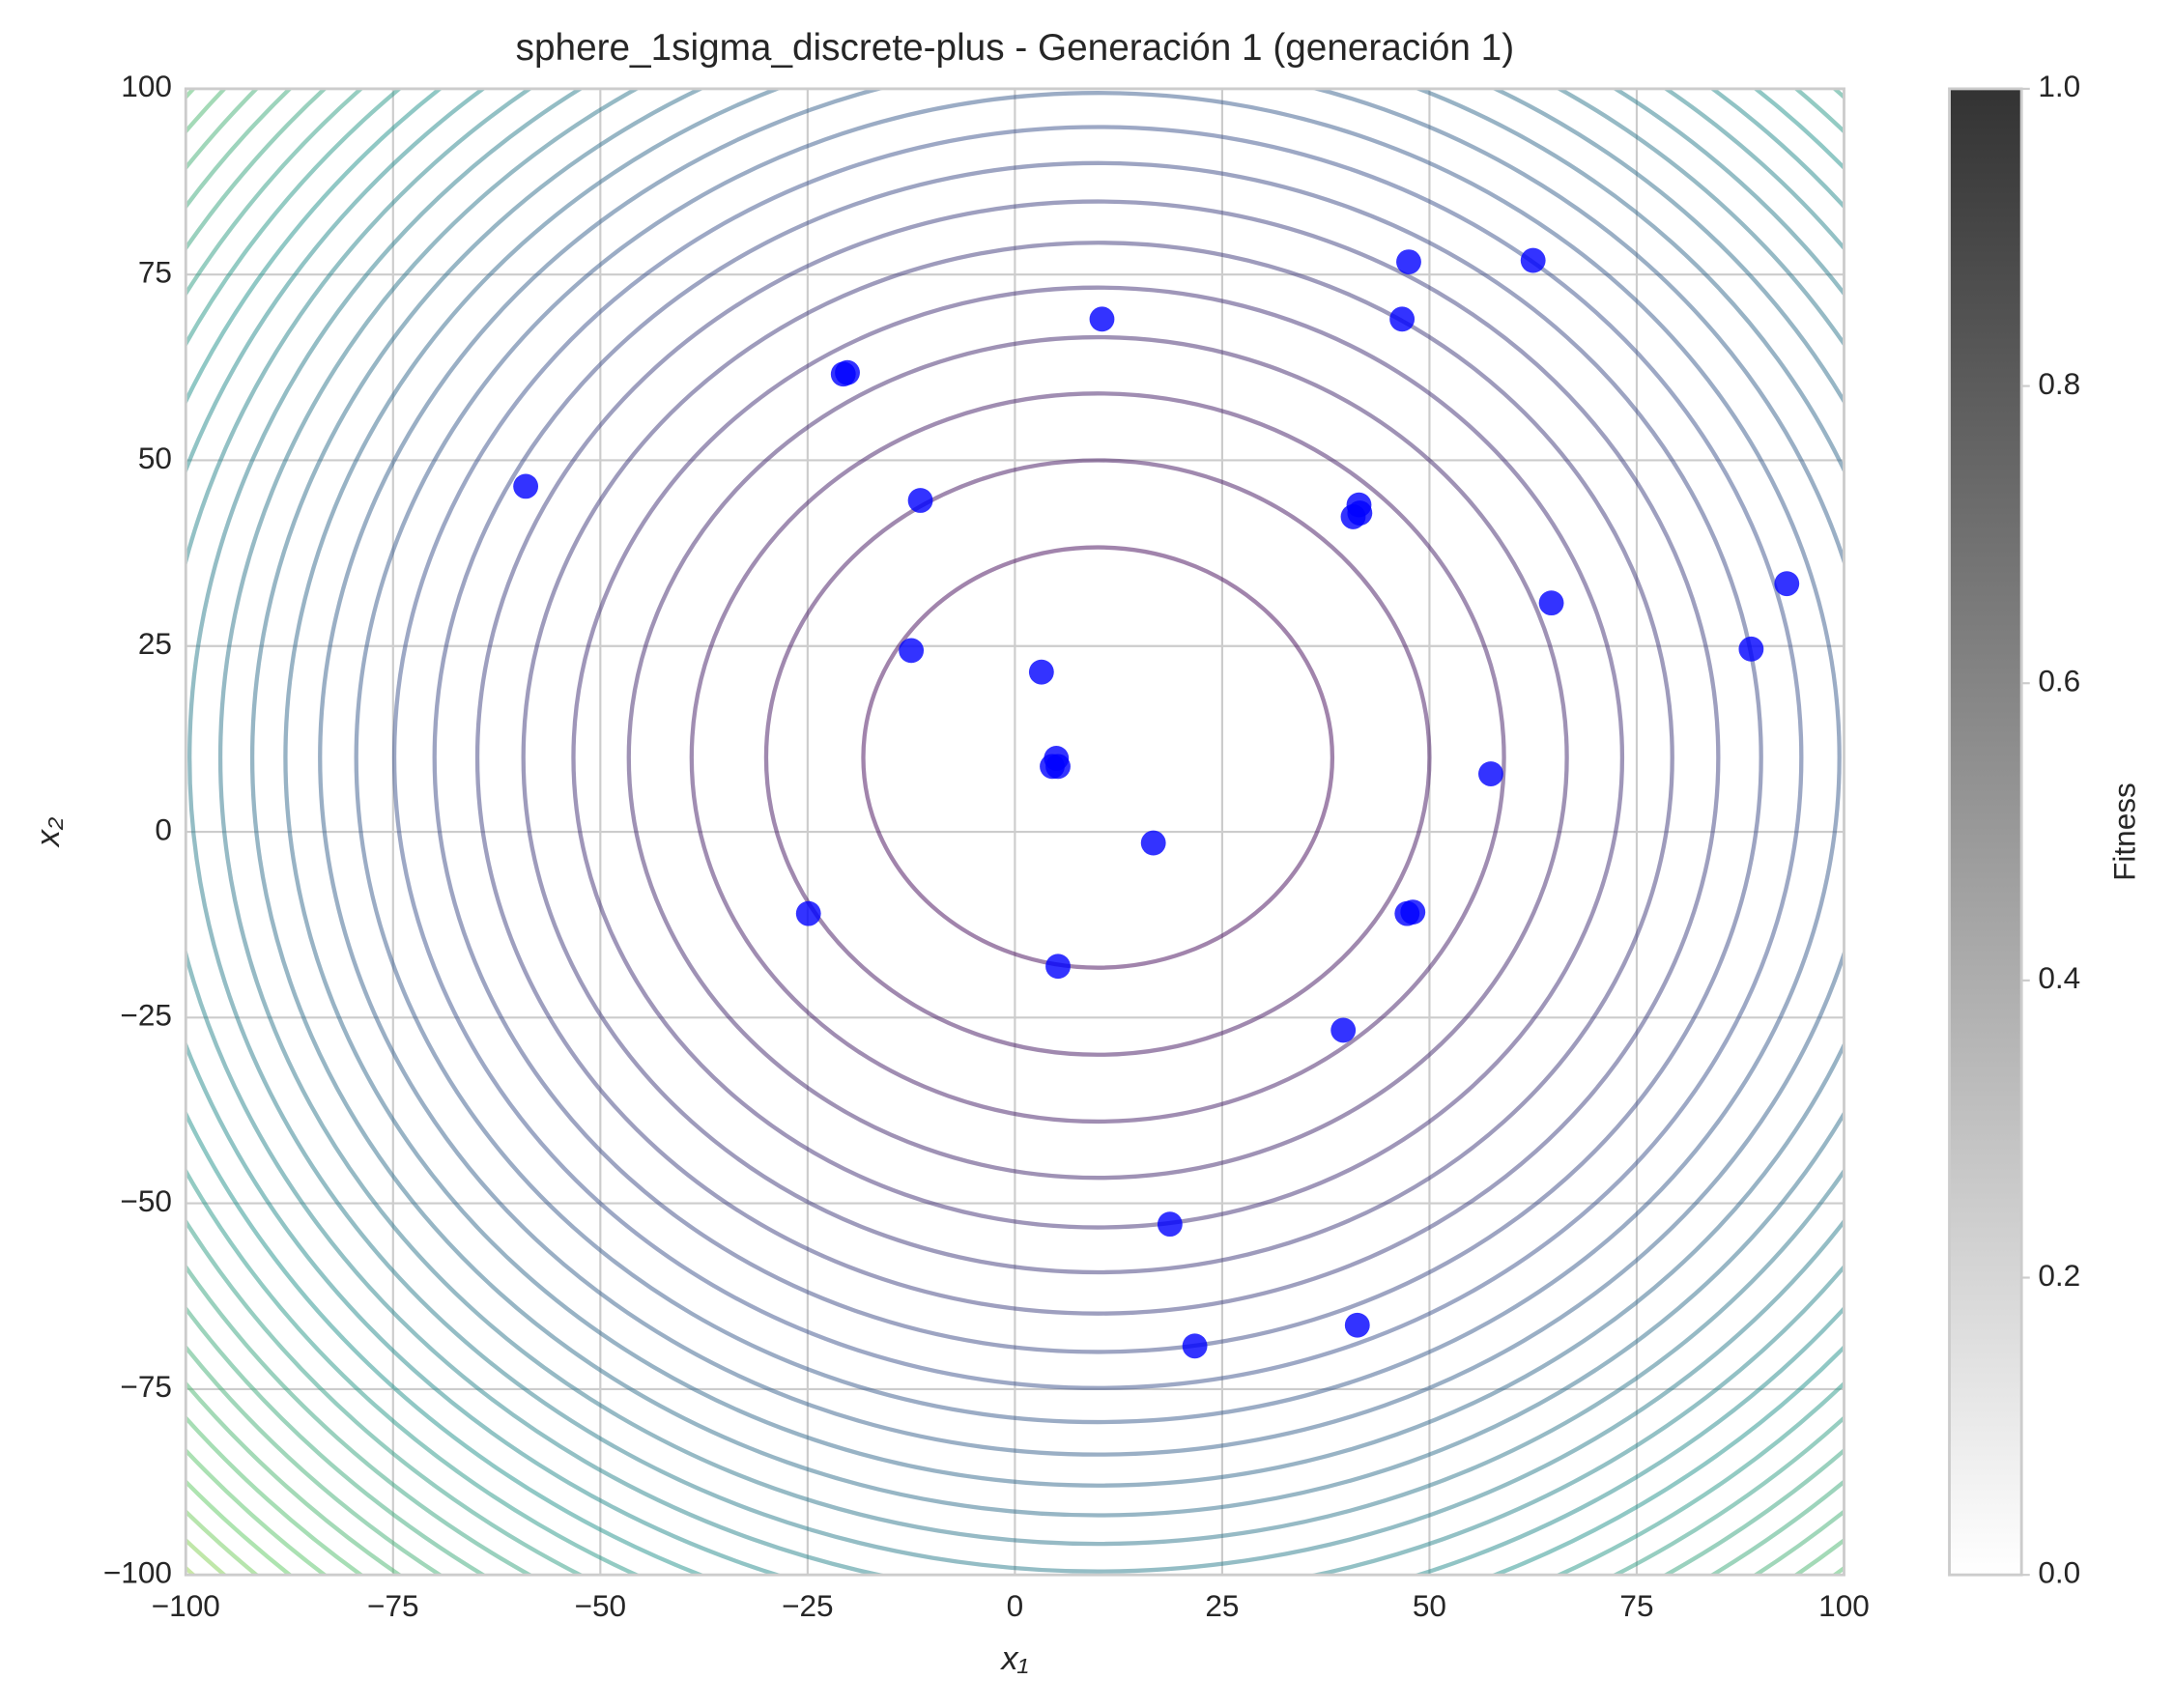 This screenshot has height=1708, width=2174. Describe the element at coordinates (1636, 1605) in the screenshot. I see `x-tick-label: 75` at that location.